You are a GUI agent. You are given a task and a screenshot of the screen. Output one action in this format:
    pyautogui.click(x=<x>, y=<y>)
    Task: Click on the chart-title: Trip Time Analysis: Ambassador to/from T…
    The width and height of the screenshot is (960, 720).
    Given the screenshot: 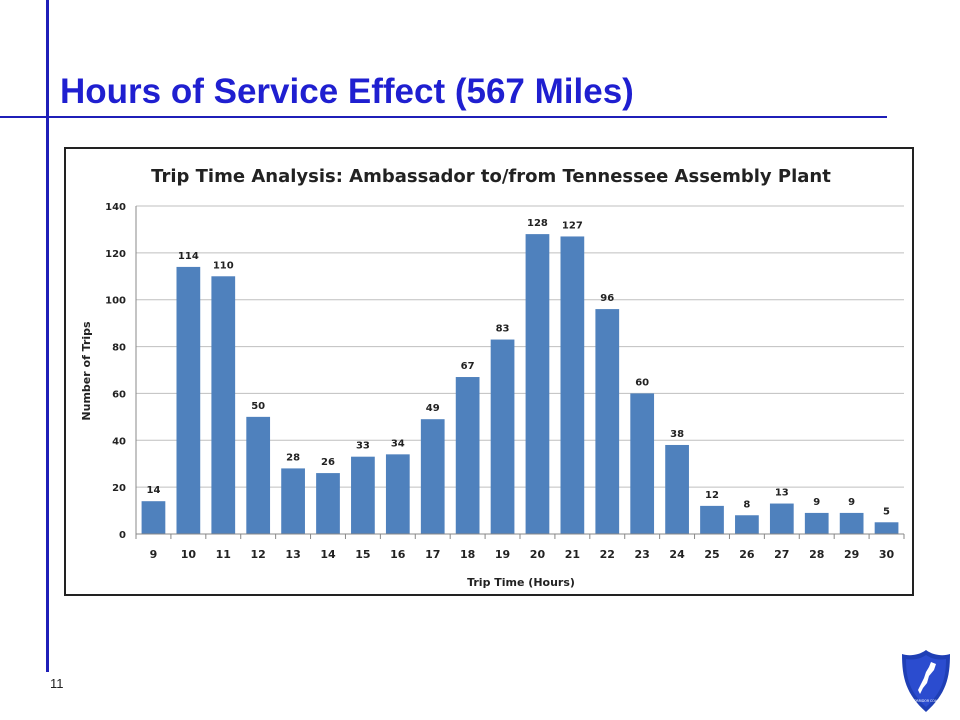 What is the action you would take?
    pyautogui.click(x=491, y=176)
    